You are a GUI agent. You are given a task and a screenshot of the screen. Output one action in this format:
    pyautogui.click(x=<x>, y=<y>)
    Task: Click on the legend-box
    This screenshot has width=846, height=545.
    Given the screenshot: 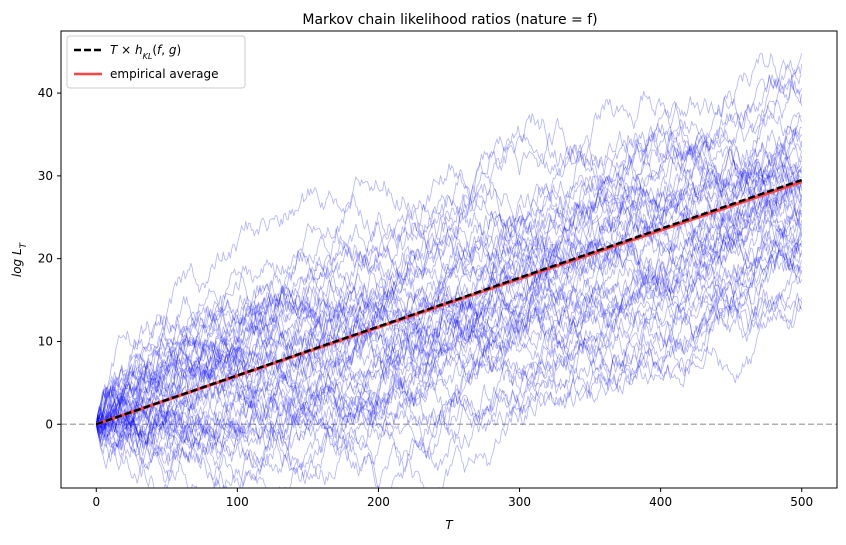 What is the action you would take?
    pyautogui.click(x=156, y=62)
    